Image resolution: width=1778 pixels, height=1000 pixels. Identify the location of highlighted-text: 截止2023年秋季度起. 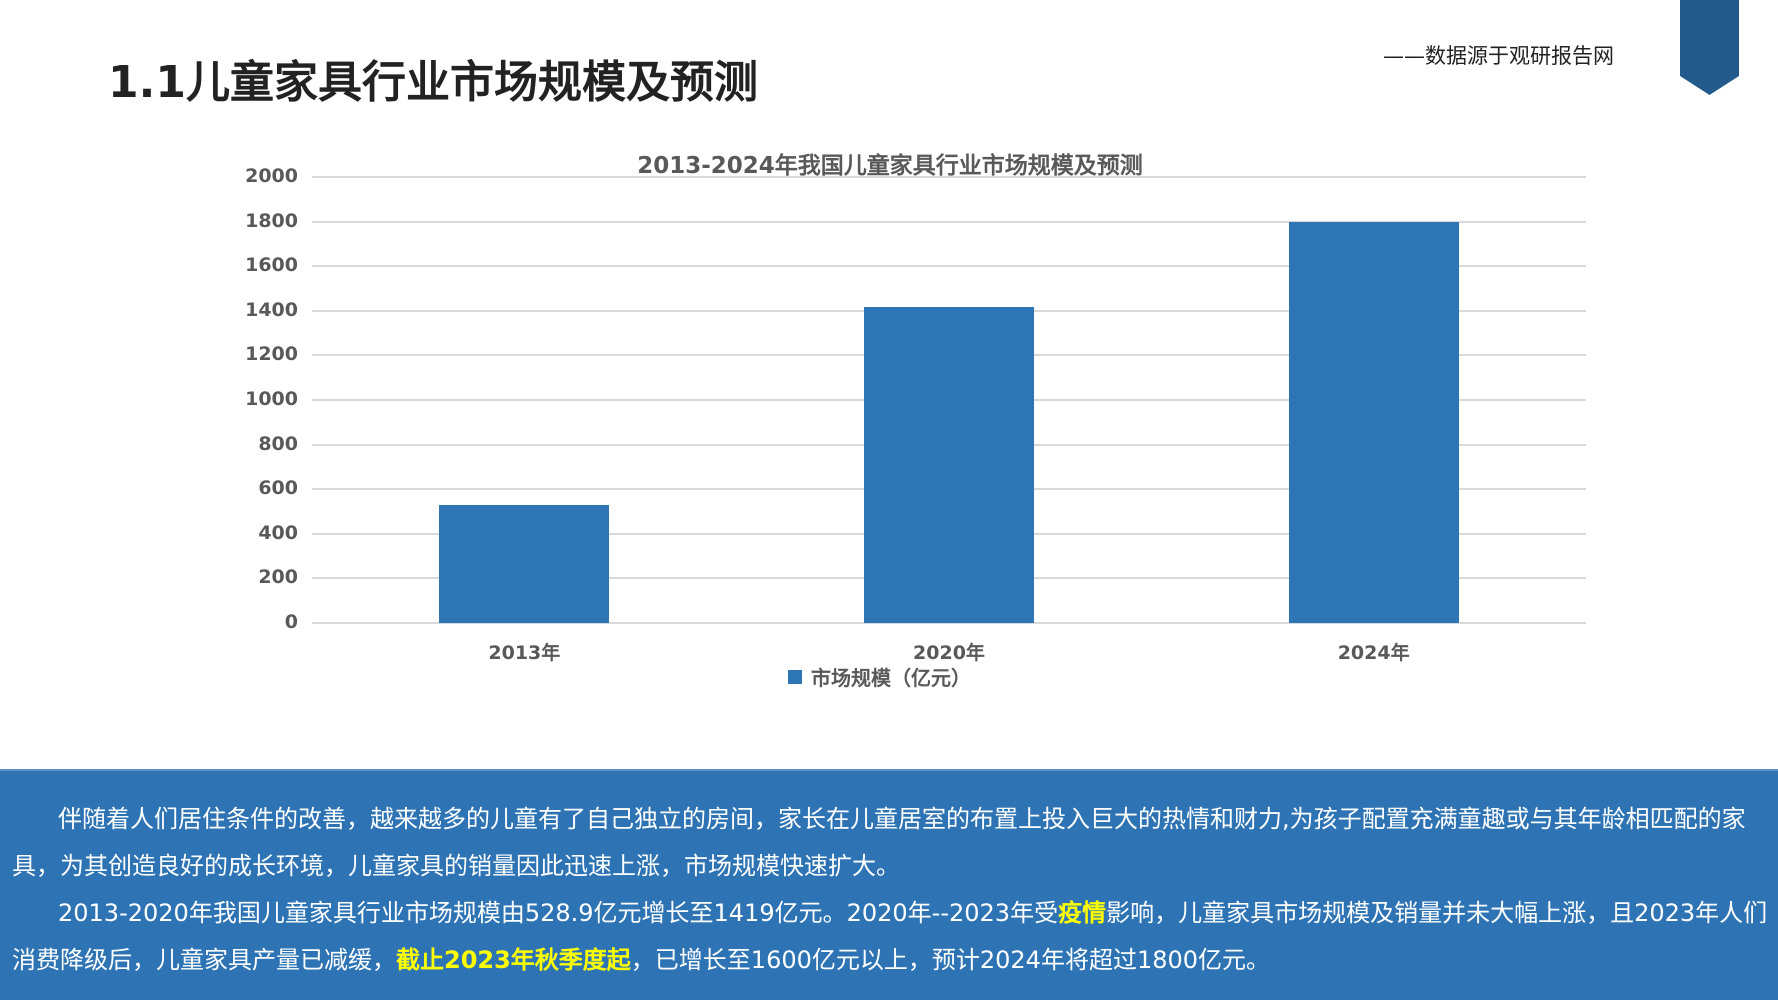
(513, 960).